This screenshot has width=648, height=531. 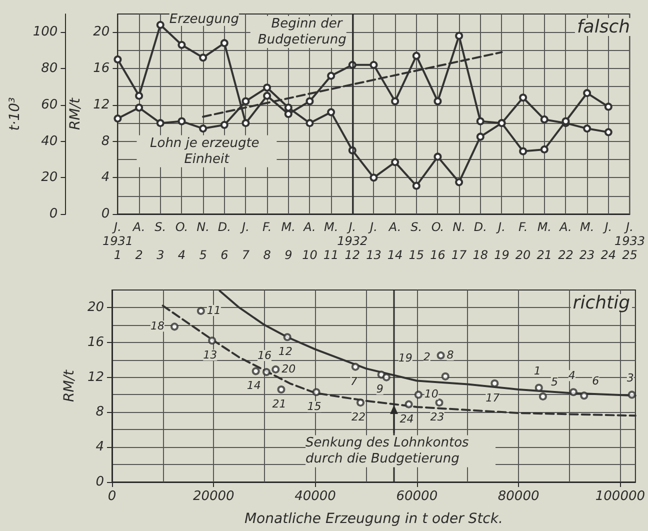 I want to click on y-tick-label: 60, so click(x=49, y=104).